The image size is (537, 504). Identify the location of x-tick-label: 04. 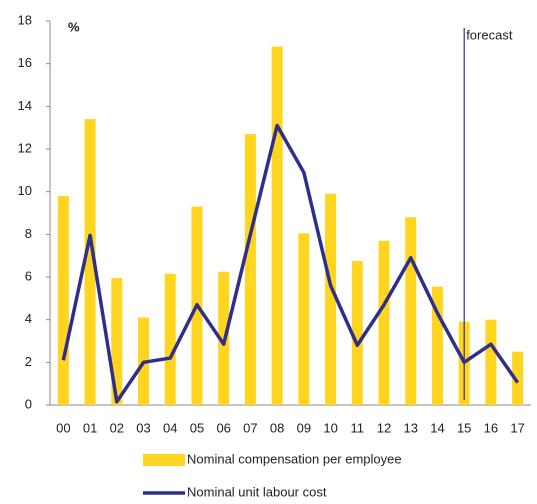
(170, 427).